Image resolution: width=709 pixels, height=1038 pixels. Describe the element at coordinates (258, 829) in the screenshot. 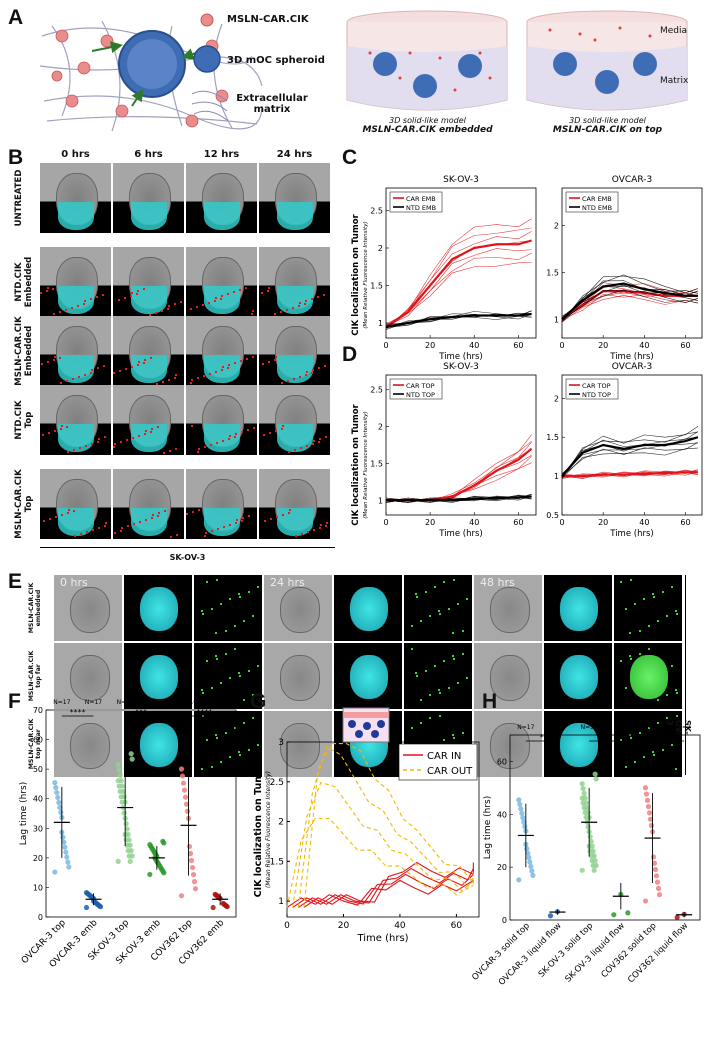

I see `y-axis-label: CIK localization on Tumor` at that location.